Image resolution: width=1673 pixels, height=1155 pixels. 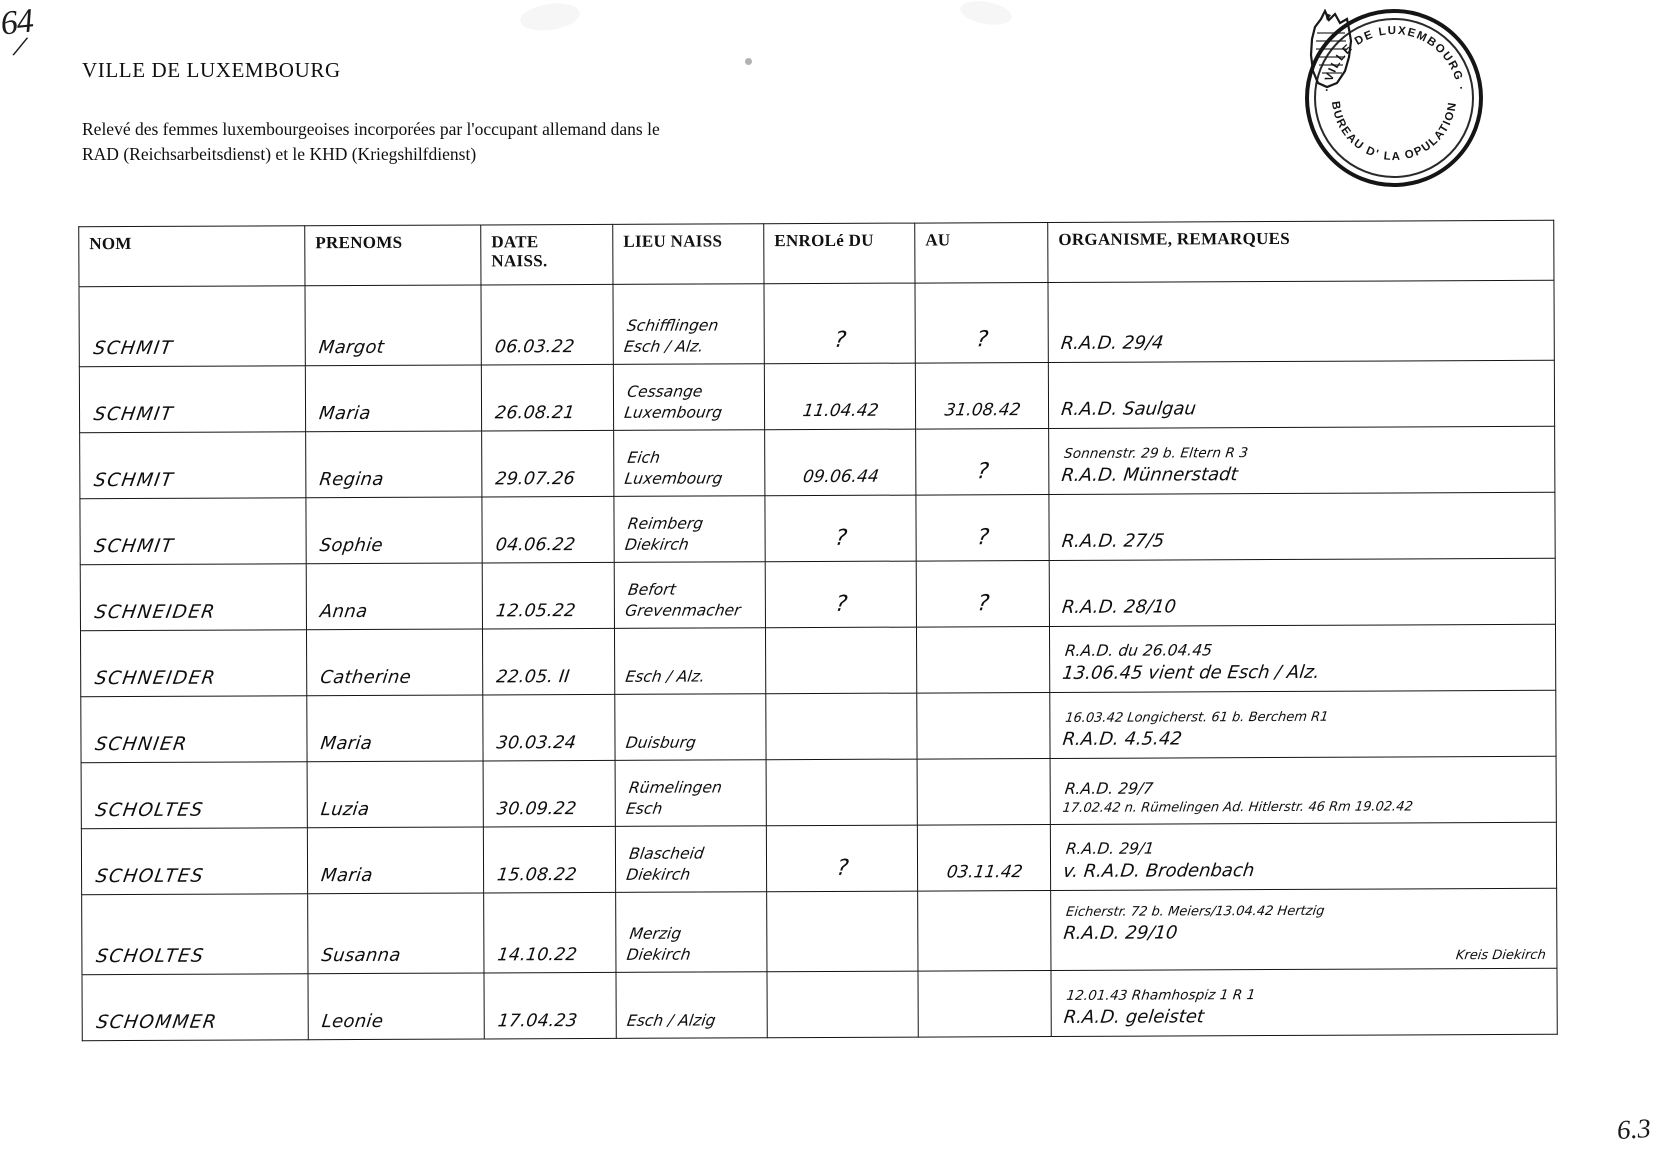 What do you see at coordinates (693, 746) in the screenshot?
I see `cell-lieu-naiss-value: Duisburg` at bounding box center [693, 746].